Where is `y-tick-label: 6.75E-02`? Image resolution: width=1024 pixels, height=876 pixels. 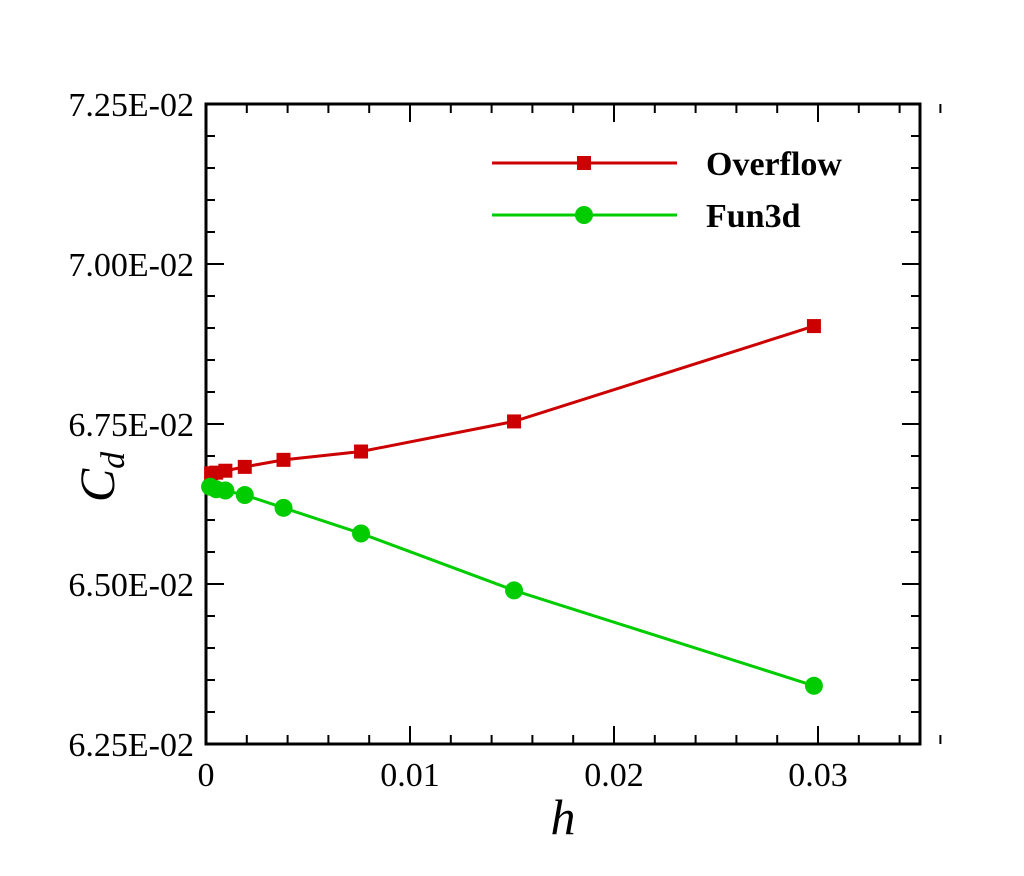 y-tick-label: 6.75E-02 is located at coordinates (131, 425).